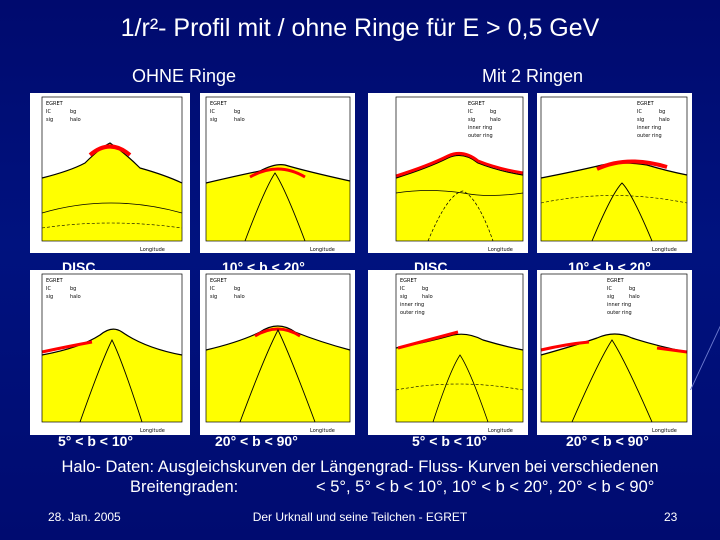 The height and width of the screenshot is (540, 720). What do you see at coordinates (96, 441) in the screenshot?
I see `panel-label-b5-10-left: 5° < b < 10°` at bounding box center [96, 441].